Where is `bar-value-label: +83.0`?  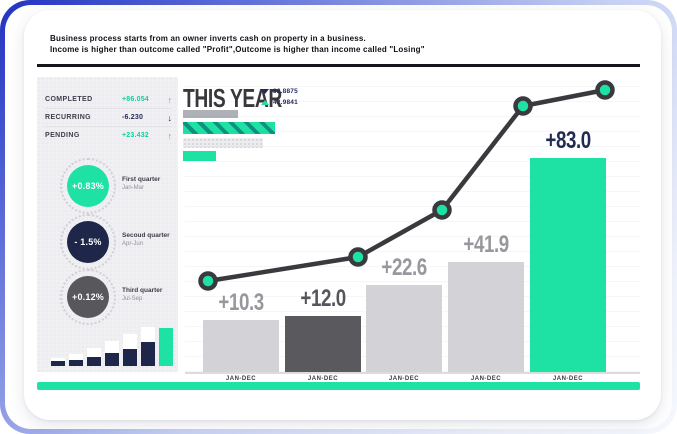
bar-value-label: +83.0 is located at coordinates (568, 141).